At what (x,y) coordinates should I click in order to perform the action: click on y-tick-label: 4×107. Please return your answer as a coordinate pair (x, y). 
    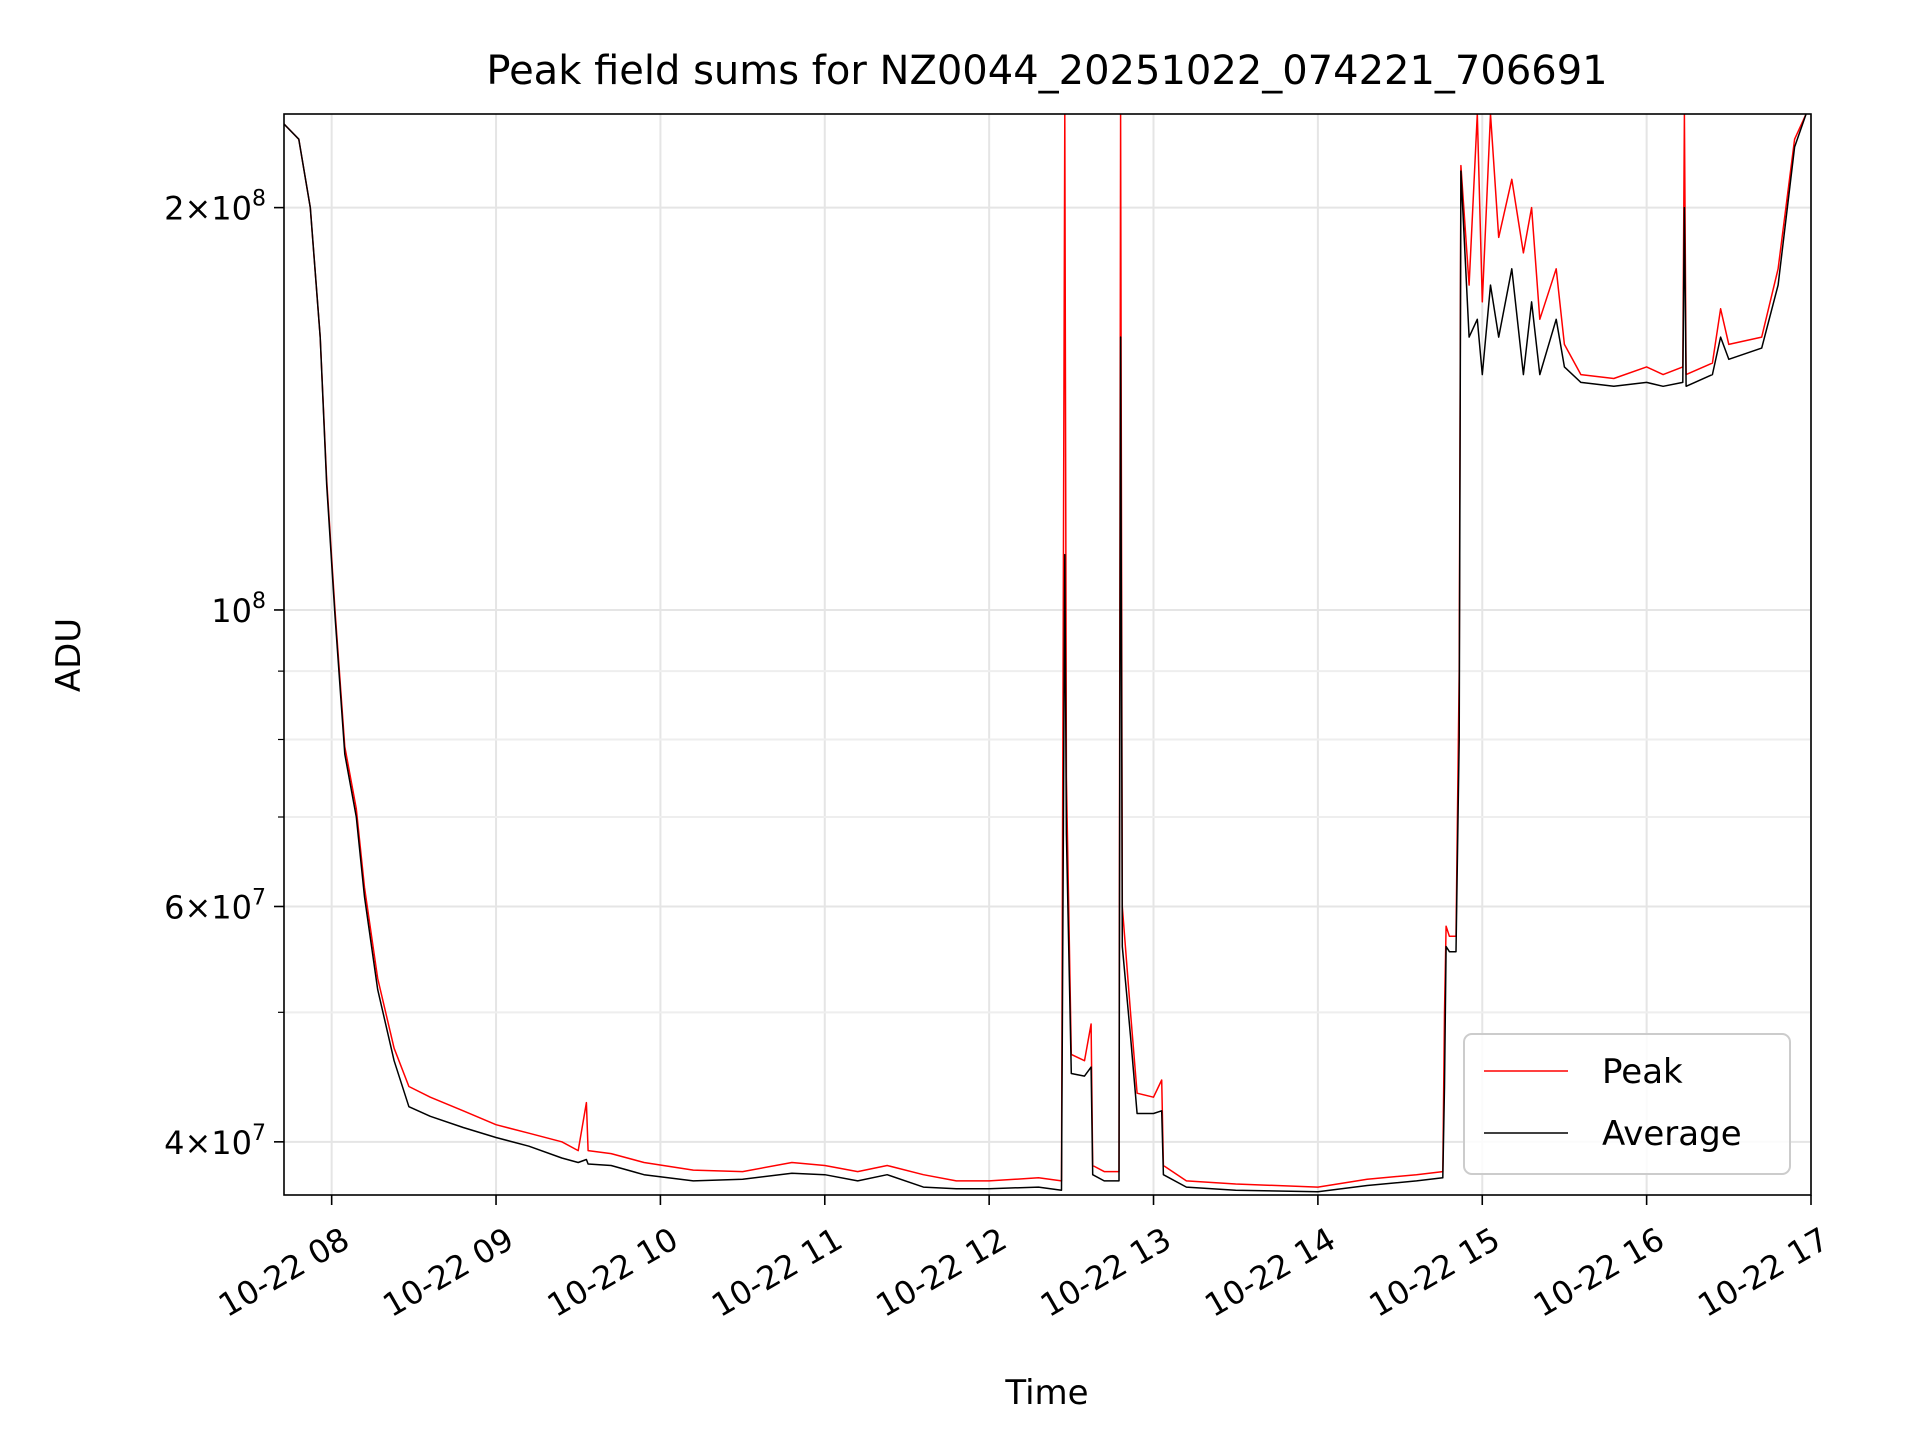
    Looking at the image, I should click on (215, 1141).